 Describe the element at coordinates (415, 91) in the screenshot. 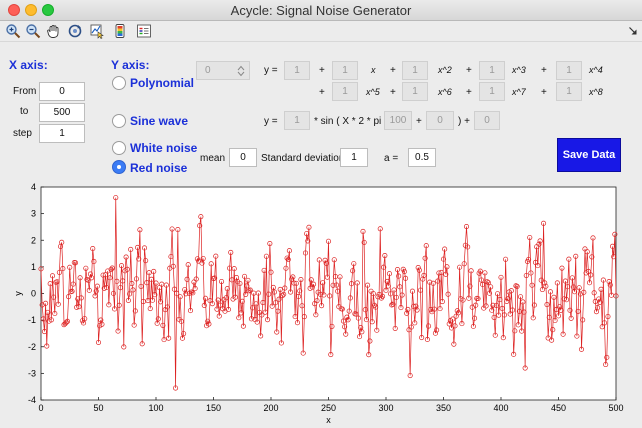

I see `poly-coef-6: 1` at that location.